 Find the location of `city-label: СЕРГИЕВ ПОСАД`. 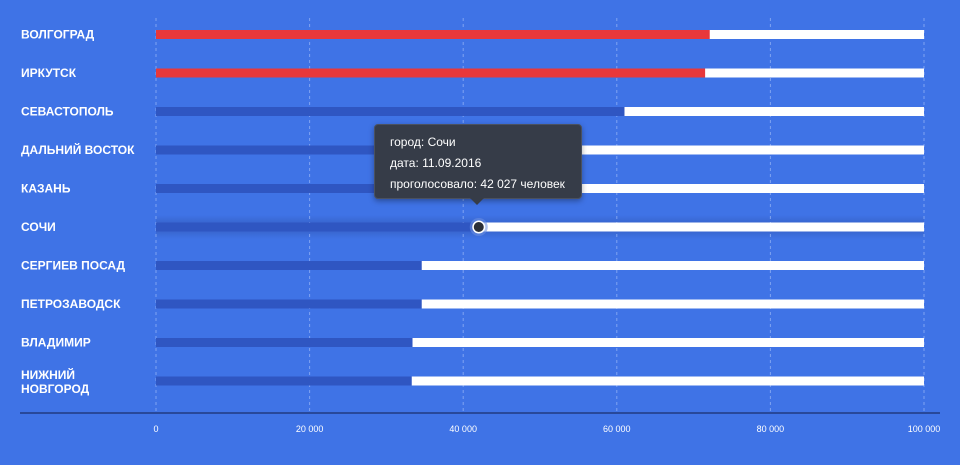

city-label: СЕРГИЕВ ПОСАД is located at coordinates (73, 266).